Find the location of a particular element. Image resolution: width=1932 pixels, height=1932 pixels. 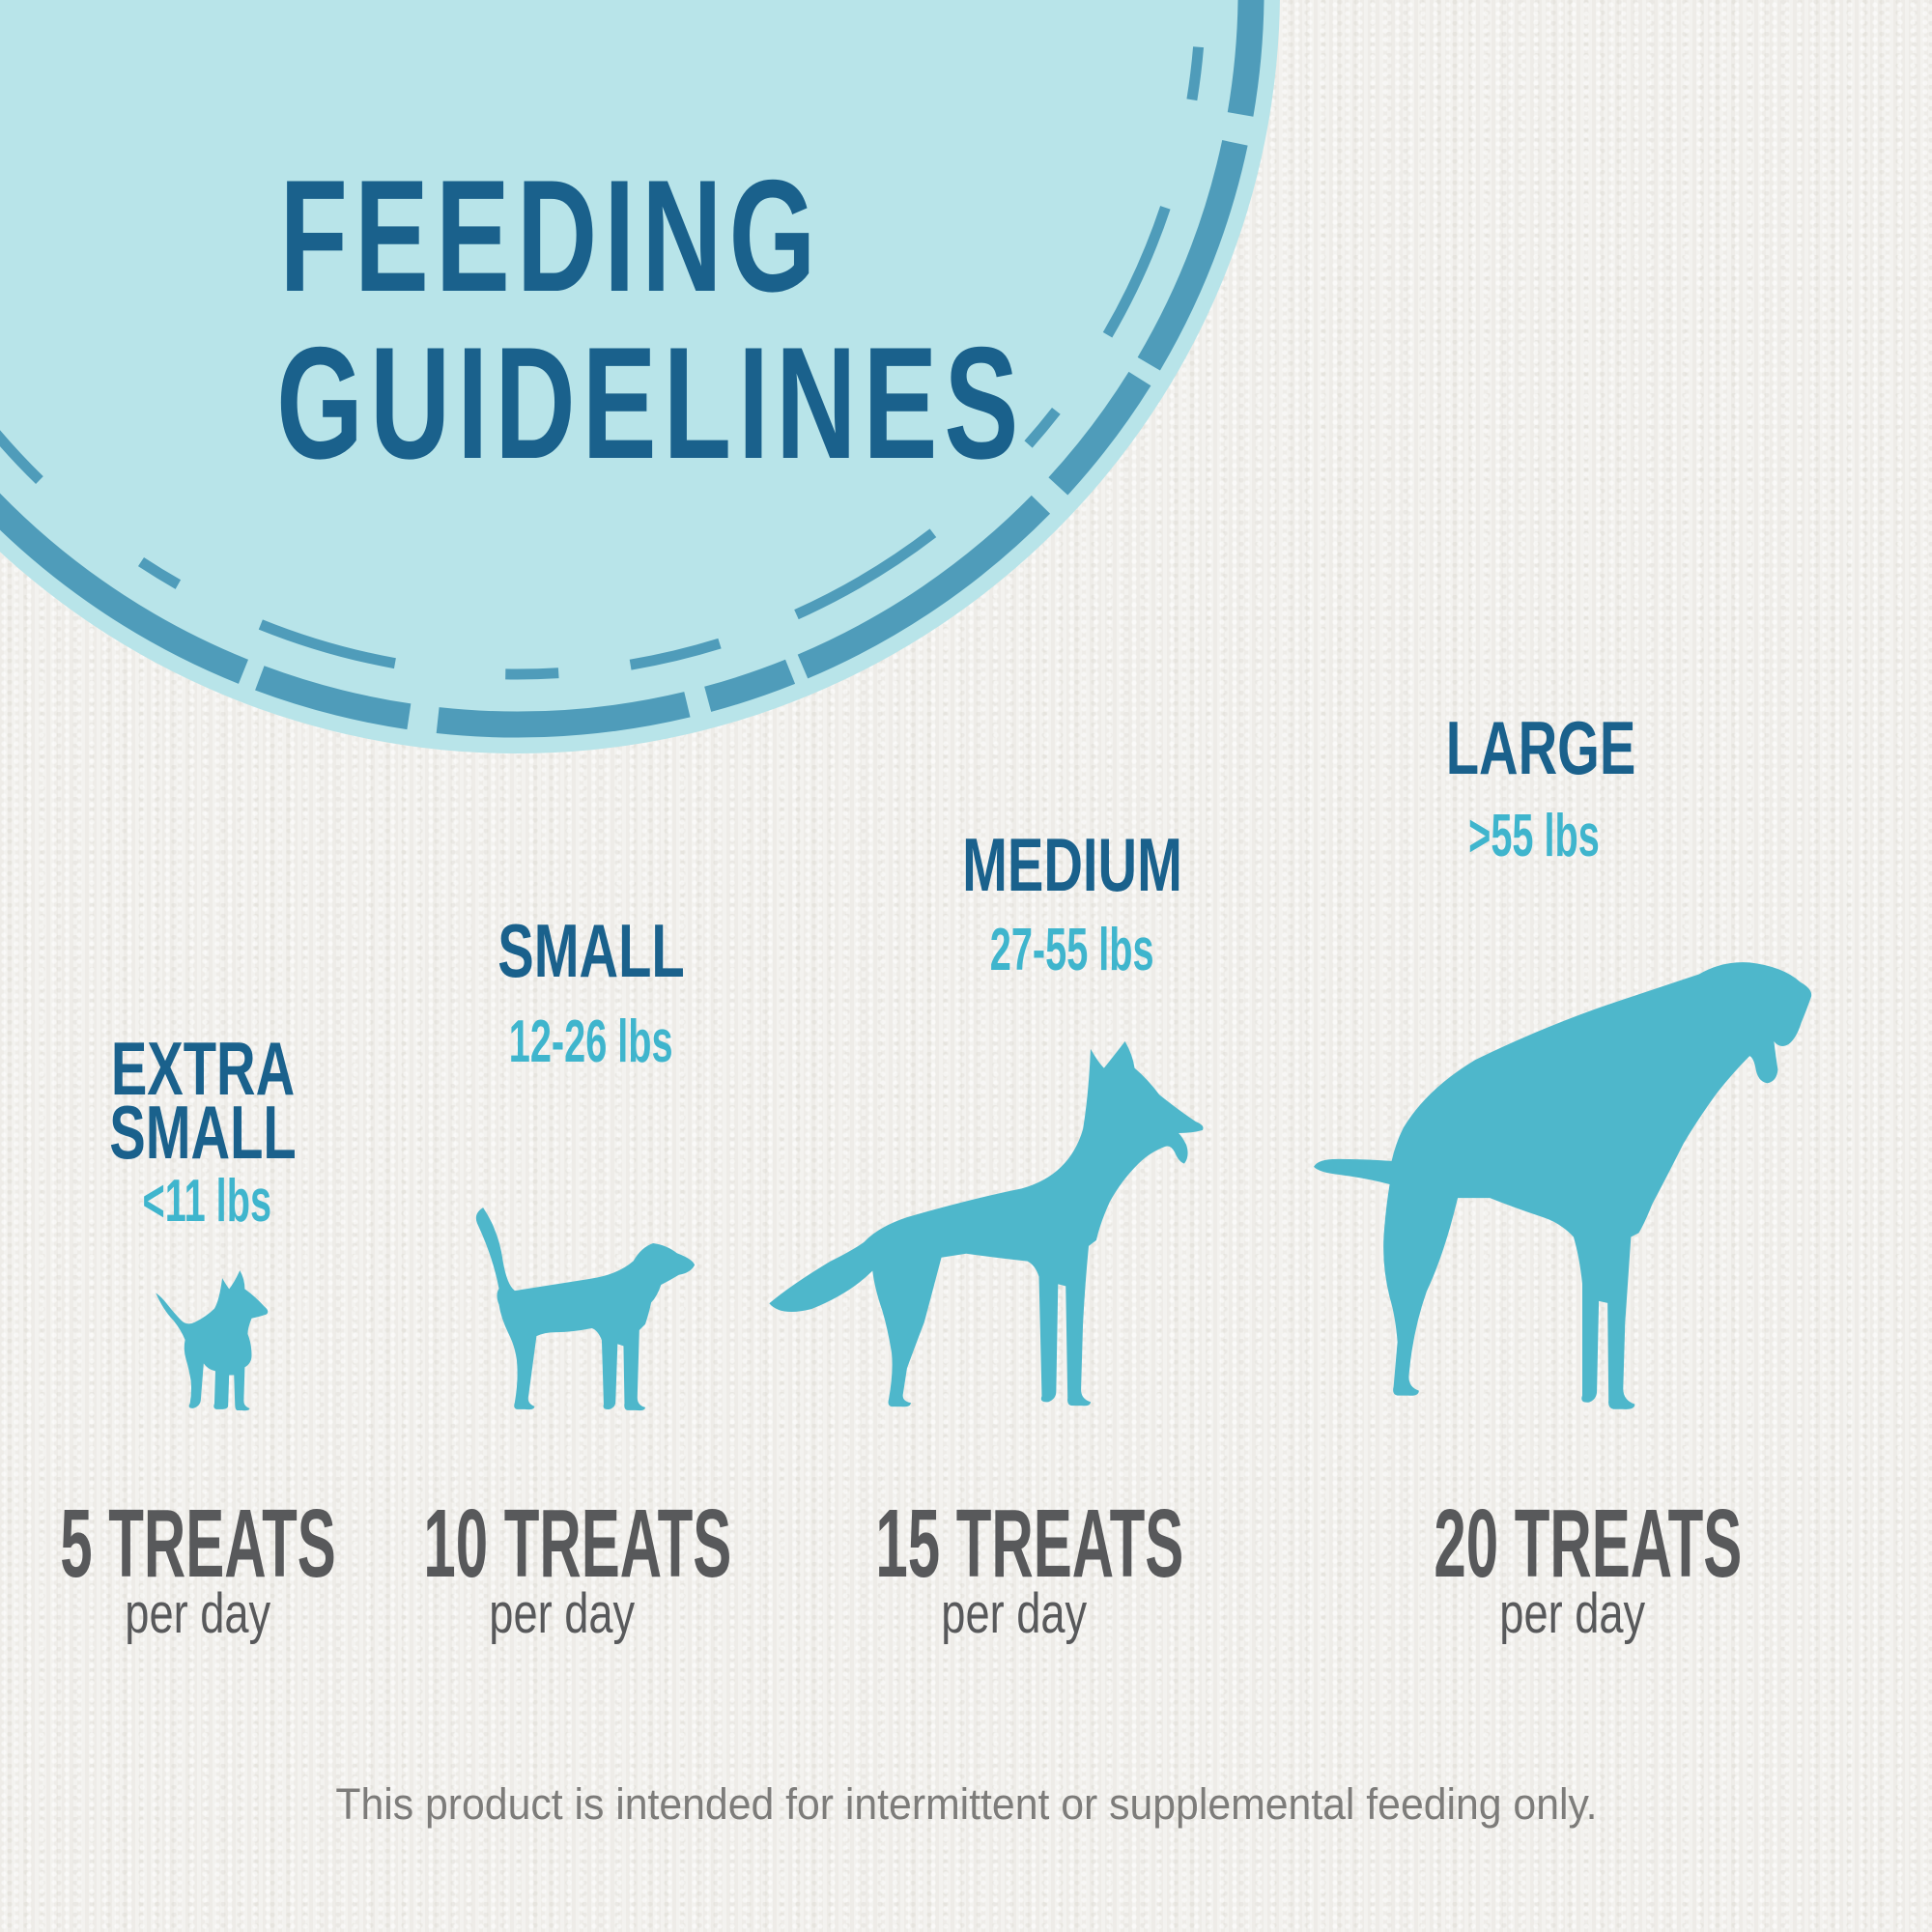

treats-count-small: 10 TREATS is located at coordinates (577, 1544).